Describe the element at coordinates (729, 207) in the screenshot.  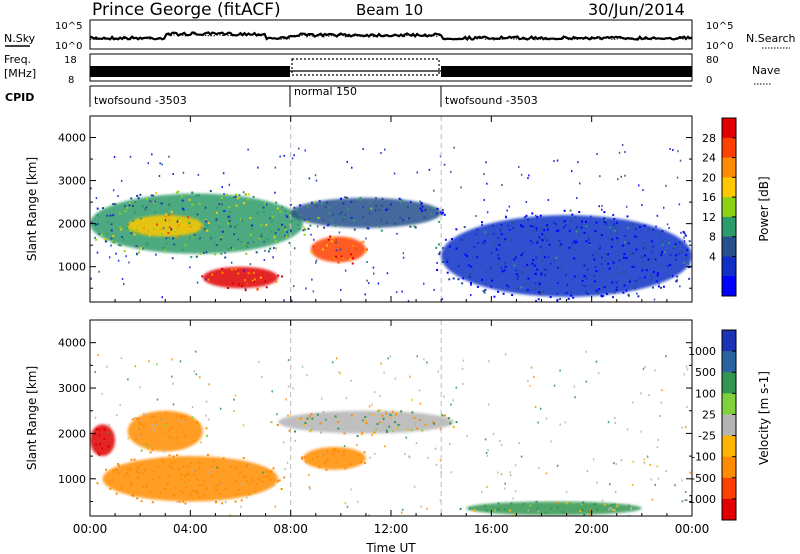
I see `colorbar-frame` at that location.